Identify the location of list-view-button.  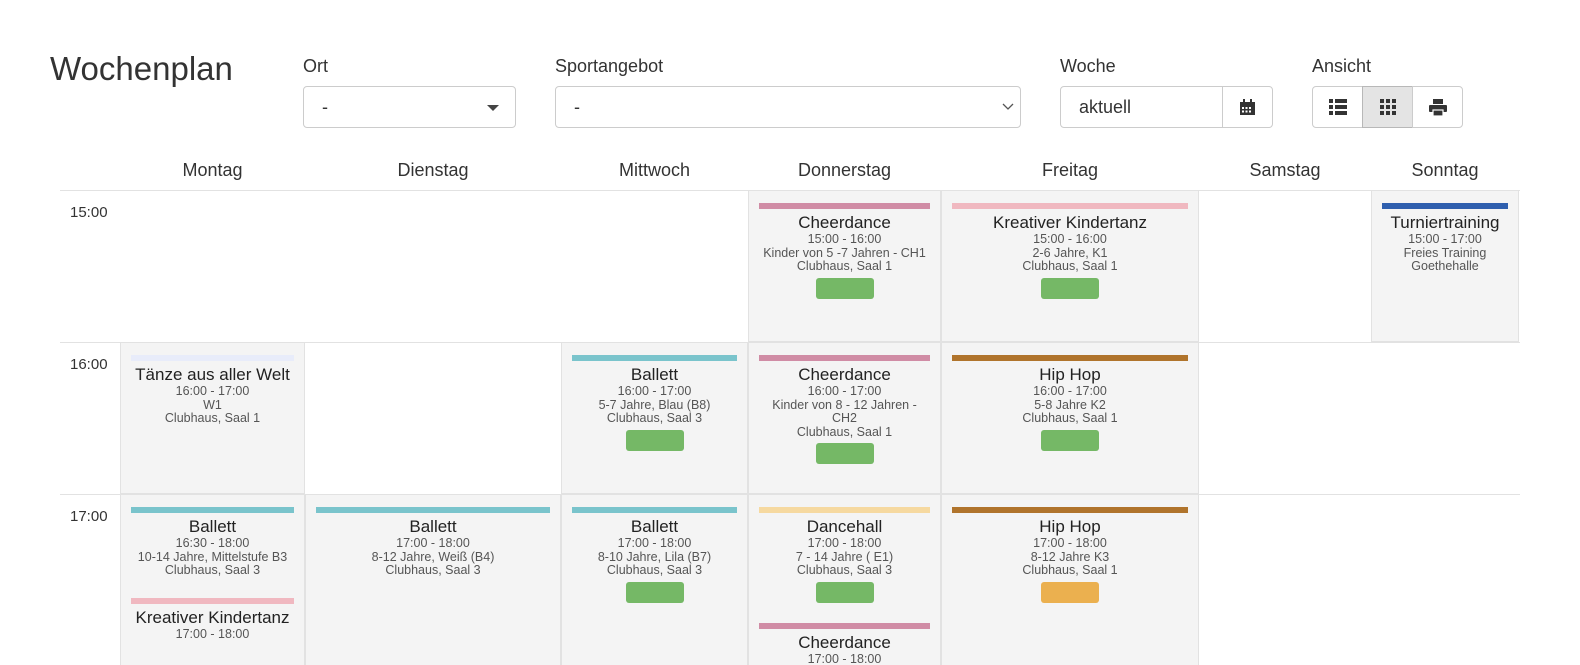
(1337, 107).